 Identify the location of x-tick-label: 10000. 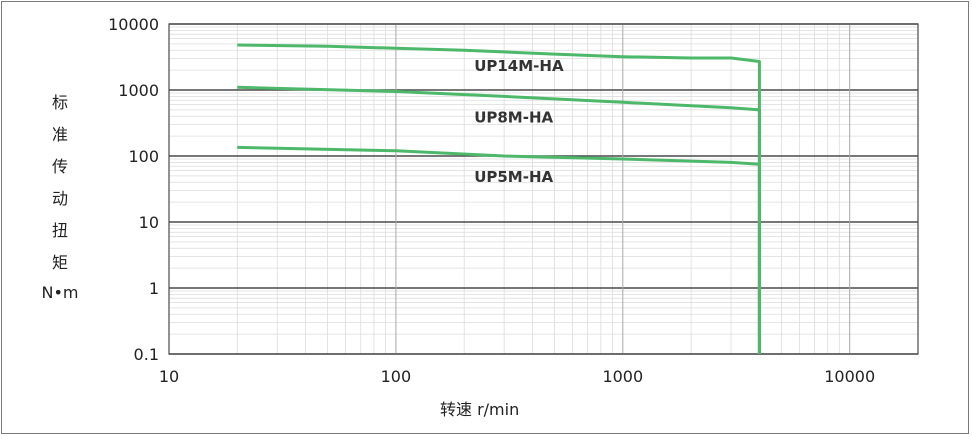
(849, 376).